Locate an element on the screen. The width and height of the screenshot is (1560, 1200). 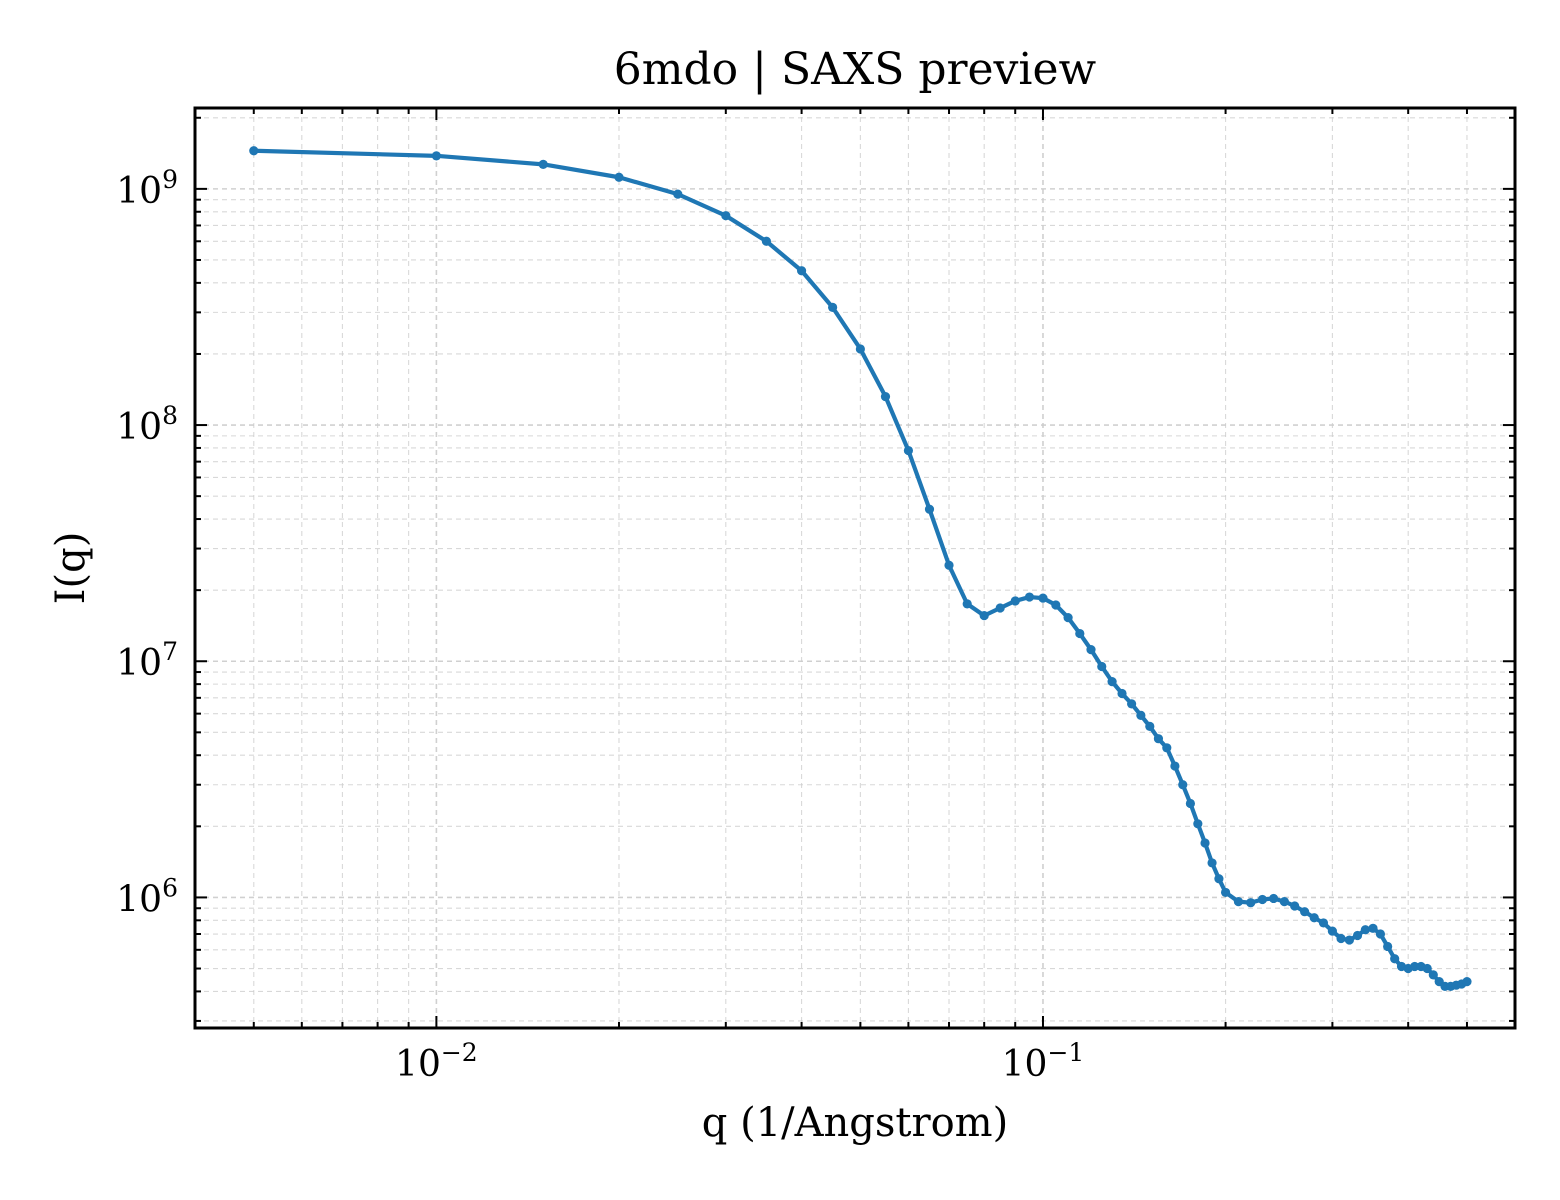
x-axis-label: q (1/Angstrom) is located at coordinates (855, 1123).